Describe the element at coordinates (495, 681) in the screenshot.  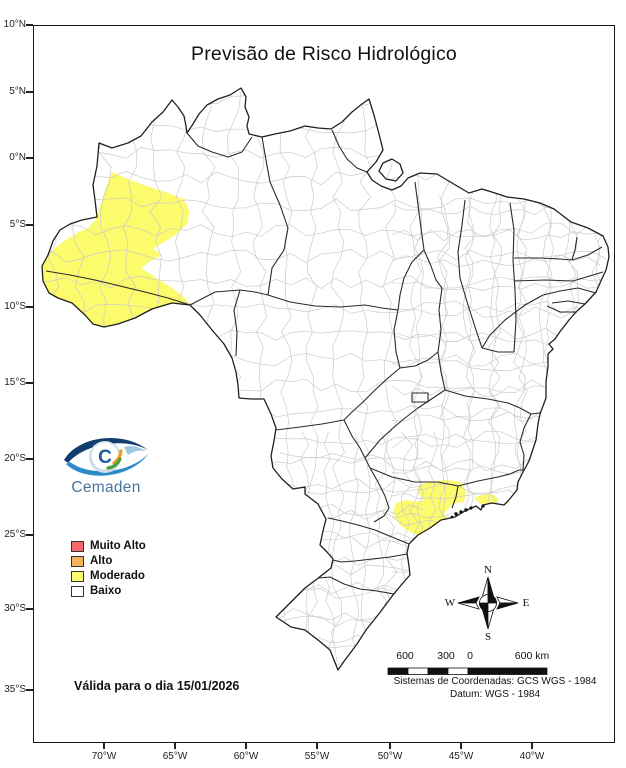
I see `coordinate-system-line1: Sistemas de Coordenadas: GCS WGS - 1984` at that location.